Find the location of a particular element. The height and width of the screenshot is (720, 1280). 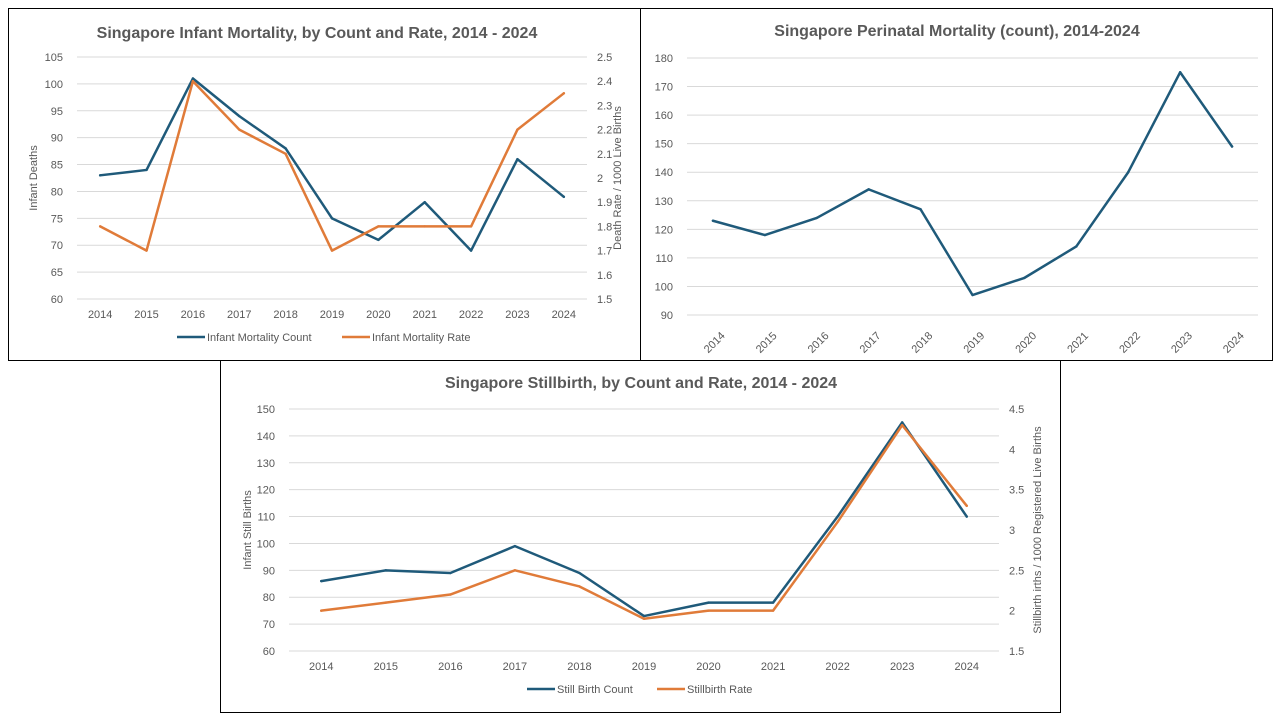

y-axis-label: Infant Deaths is located at coordinates (34, 178).